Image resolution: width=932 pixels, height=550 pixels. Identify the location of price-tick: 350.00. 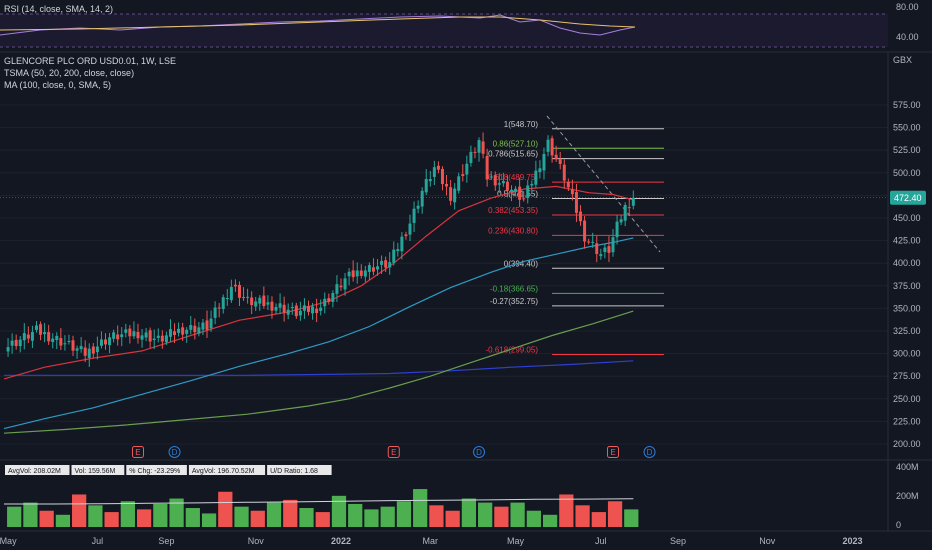
(907, 308).